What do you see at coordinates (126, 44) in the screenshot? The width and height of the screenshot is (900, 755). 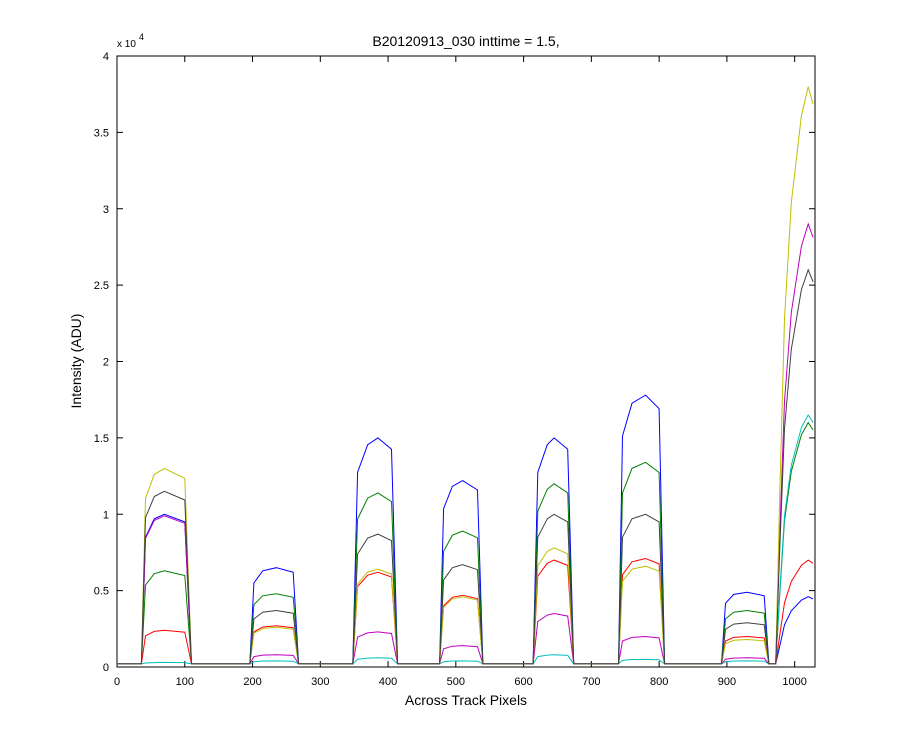 I see `y-multiplier: x 10` at bounding box center [126, 44].